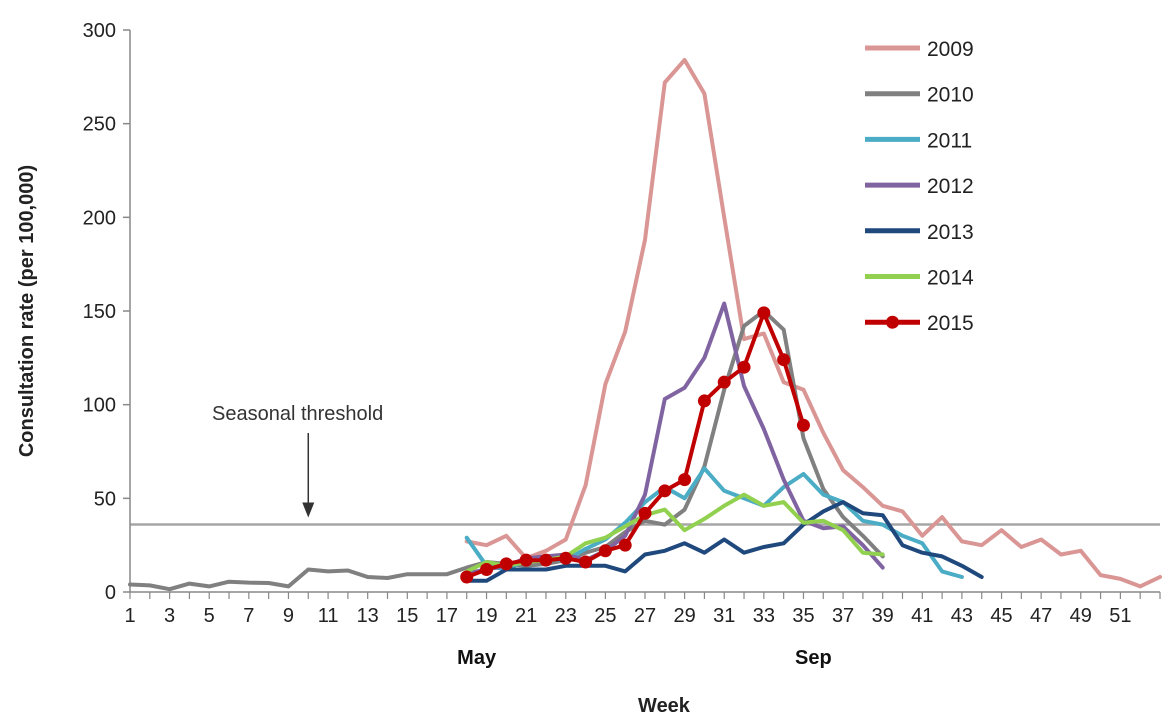 This screenshot has width=1167, height=719. What do you see at coordinates (950, 278) in the screenshot?
I see `legend-label: 2014` at bounding box center [950, 278].